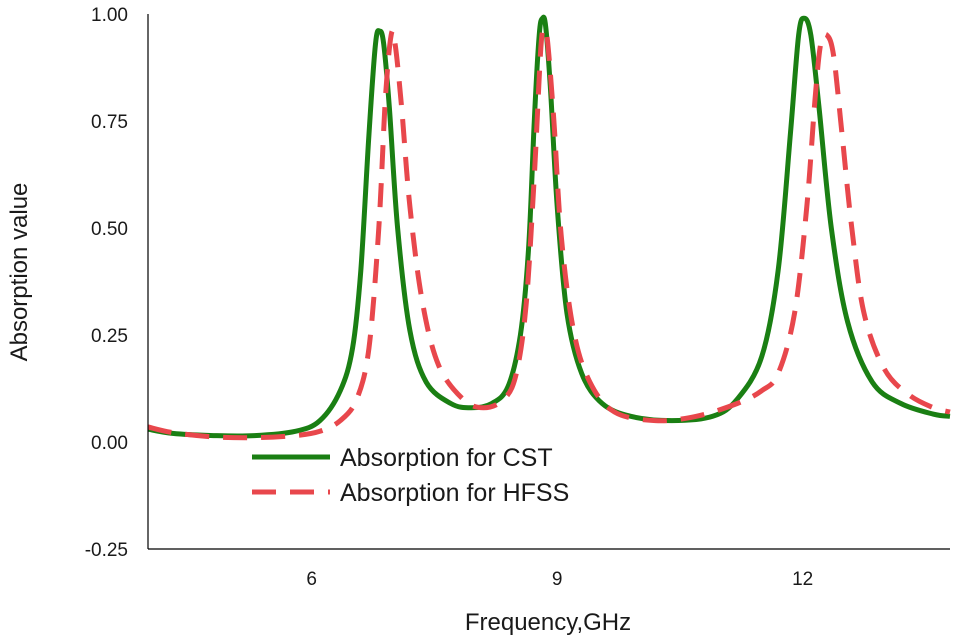  Describe the element at coordinates (109, 229) in the screenshot. I see `y-tick-label: 0.50` at that location.